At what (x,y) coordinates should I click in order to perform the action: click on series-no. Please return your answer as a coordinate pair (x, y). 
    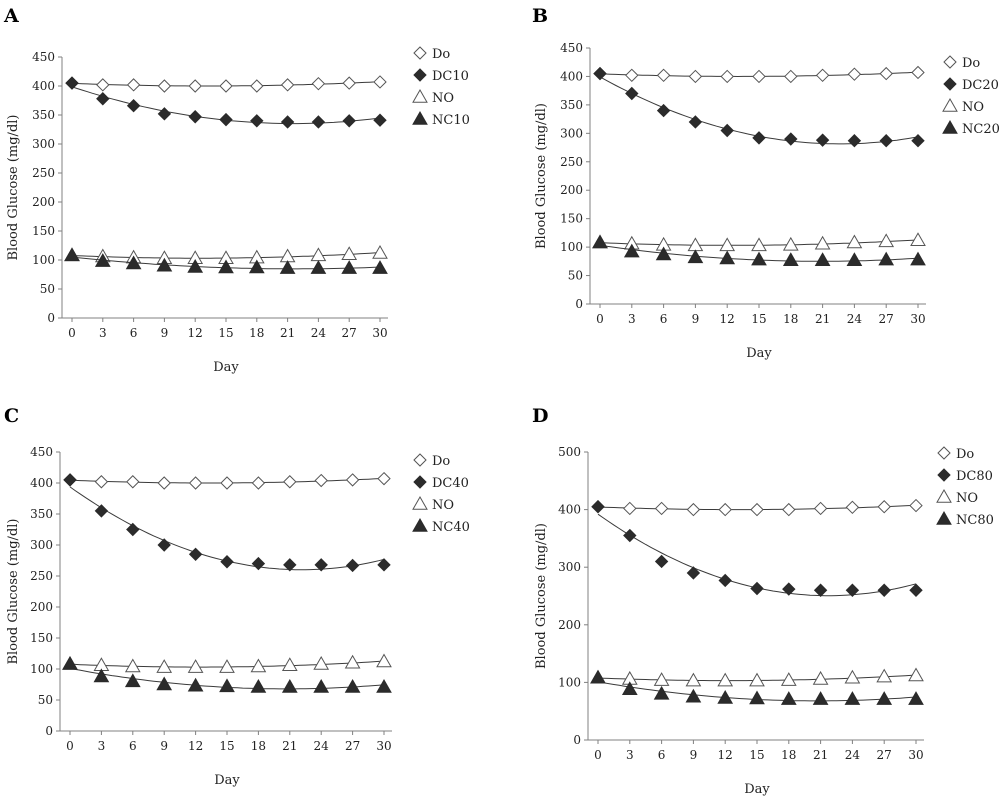
    Looking at the image, I should click on (759, 242).